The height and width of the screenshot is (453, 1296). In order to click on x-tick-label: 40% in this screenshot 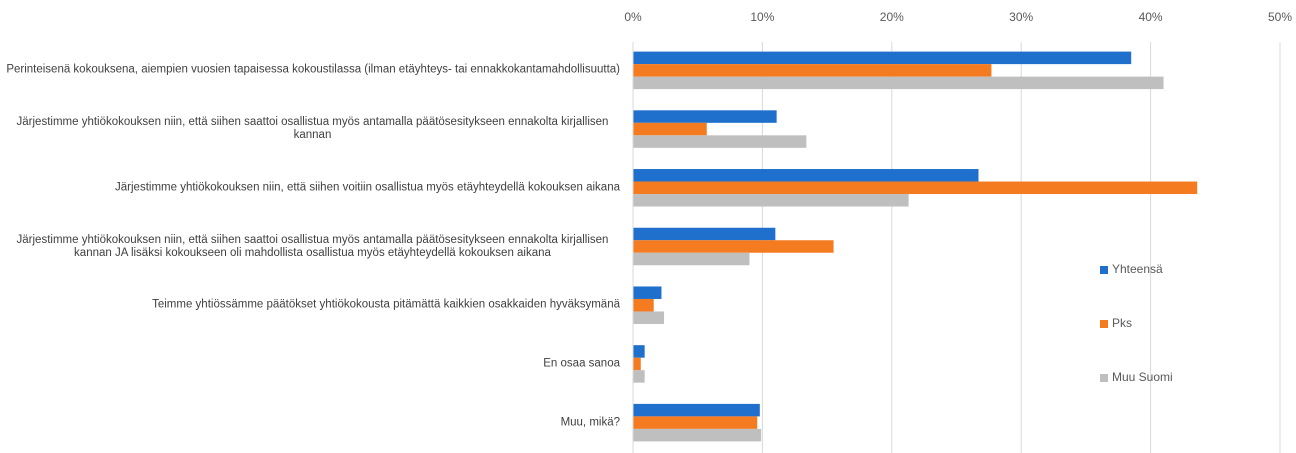, I will do `click(1151, 17)`.